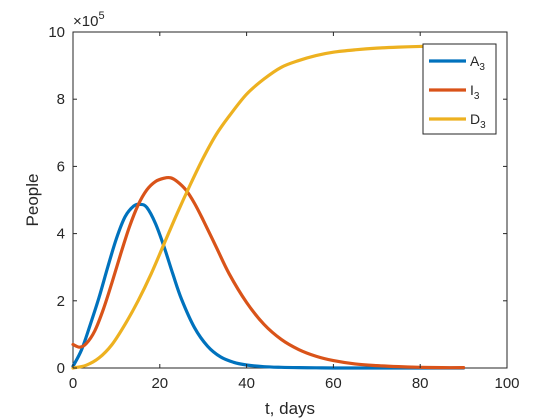 The width and height of the screenshot is (560, 420). Describe the element at coordinates (101, 16) in the screenshot. I see `y-multiplier-exponent: 5` at that location.